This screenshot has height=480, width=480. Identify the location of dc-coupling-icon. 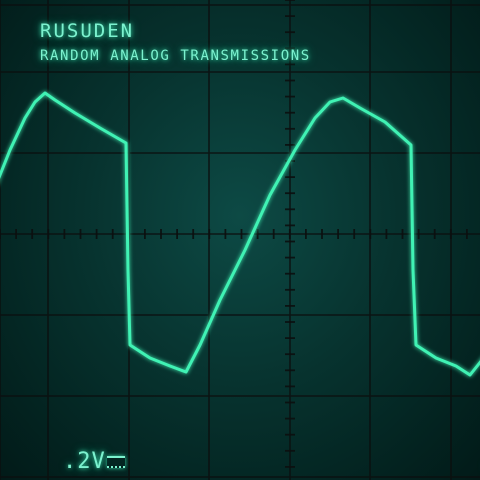
(115, 462).